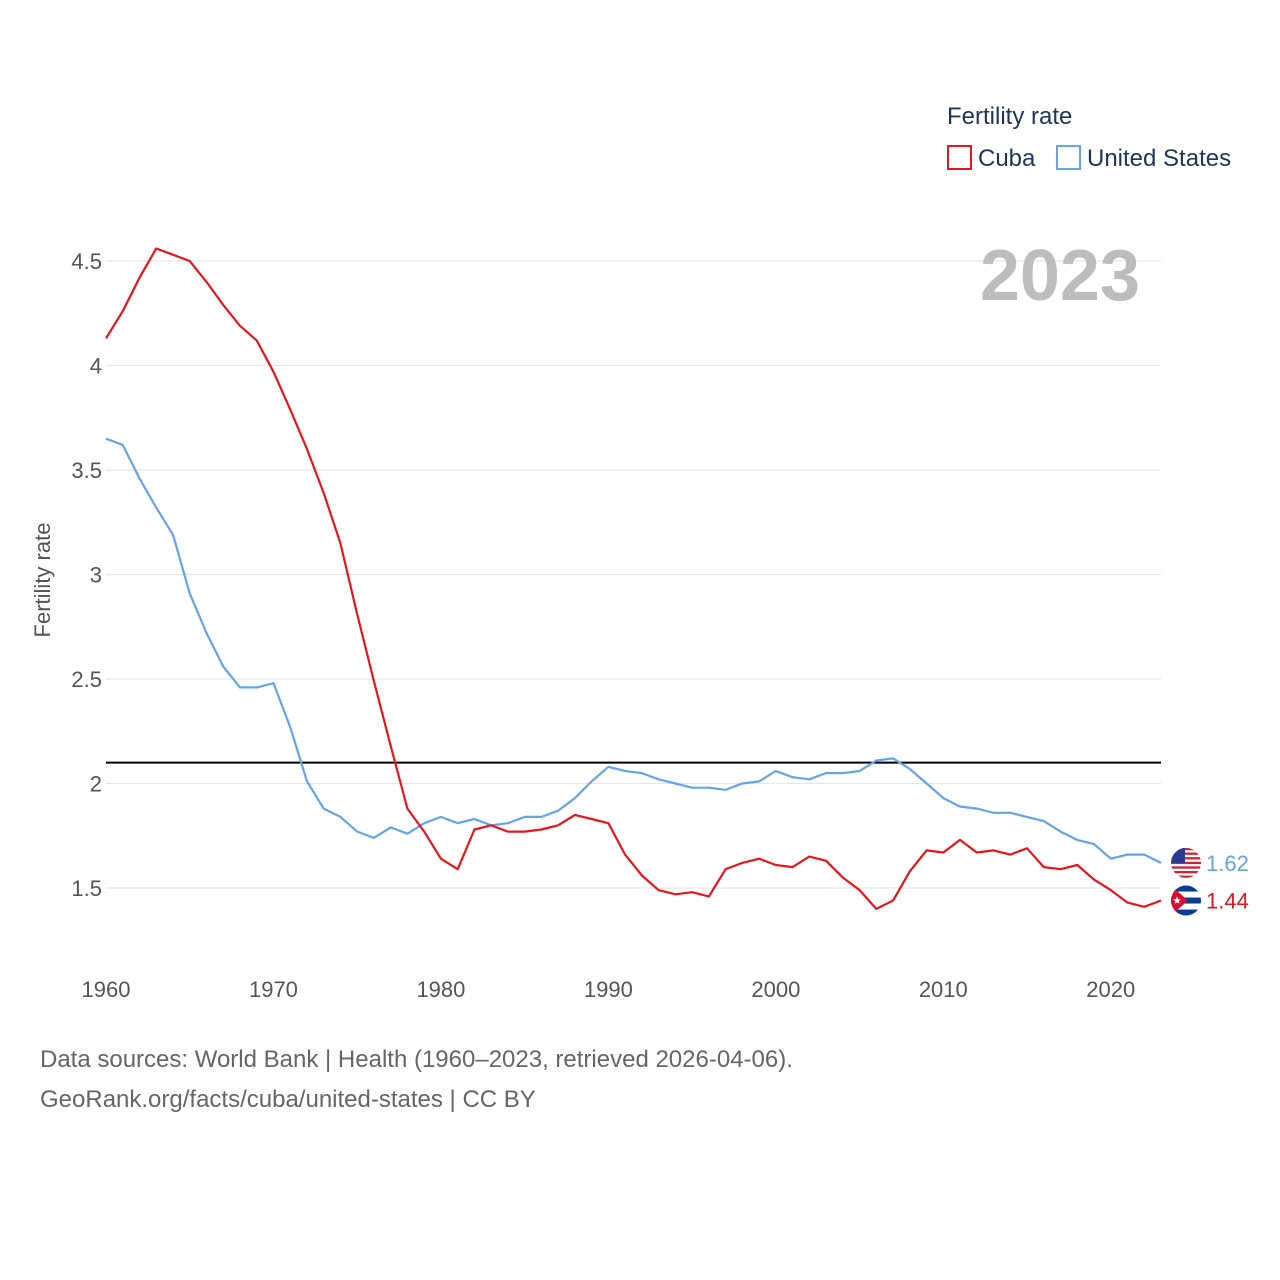 This screenshot has height=1280, width=1280. What do you see at coordinates (1159, 158) in the screenshot?
I see `legend-label-united-states: United States` at bounding box center [1159, 158].